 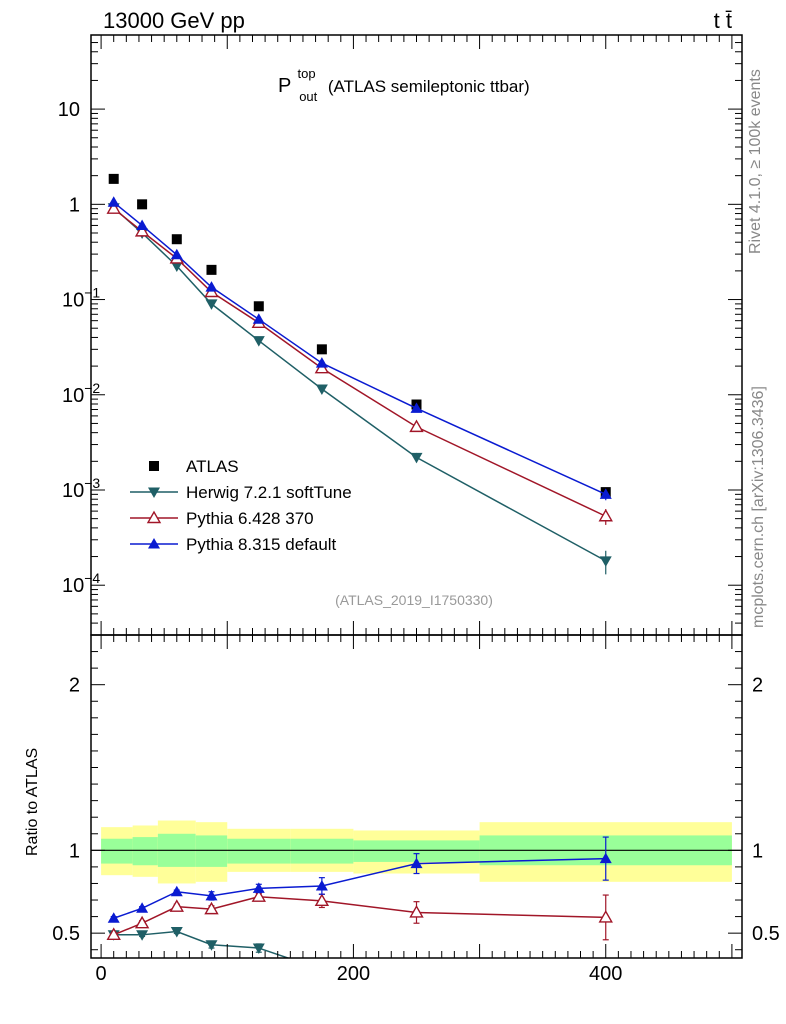 I want to click on ratio-series-layer, so click(x=359, y=906).